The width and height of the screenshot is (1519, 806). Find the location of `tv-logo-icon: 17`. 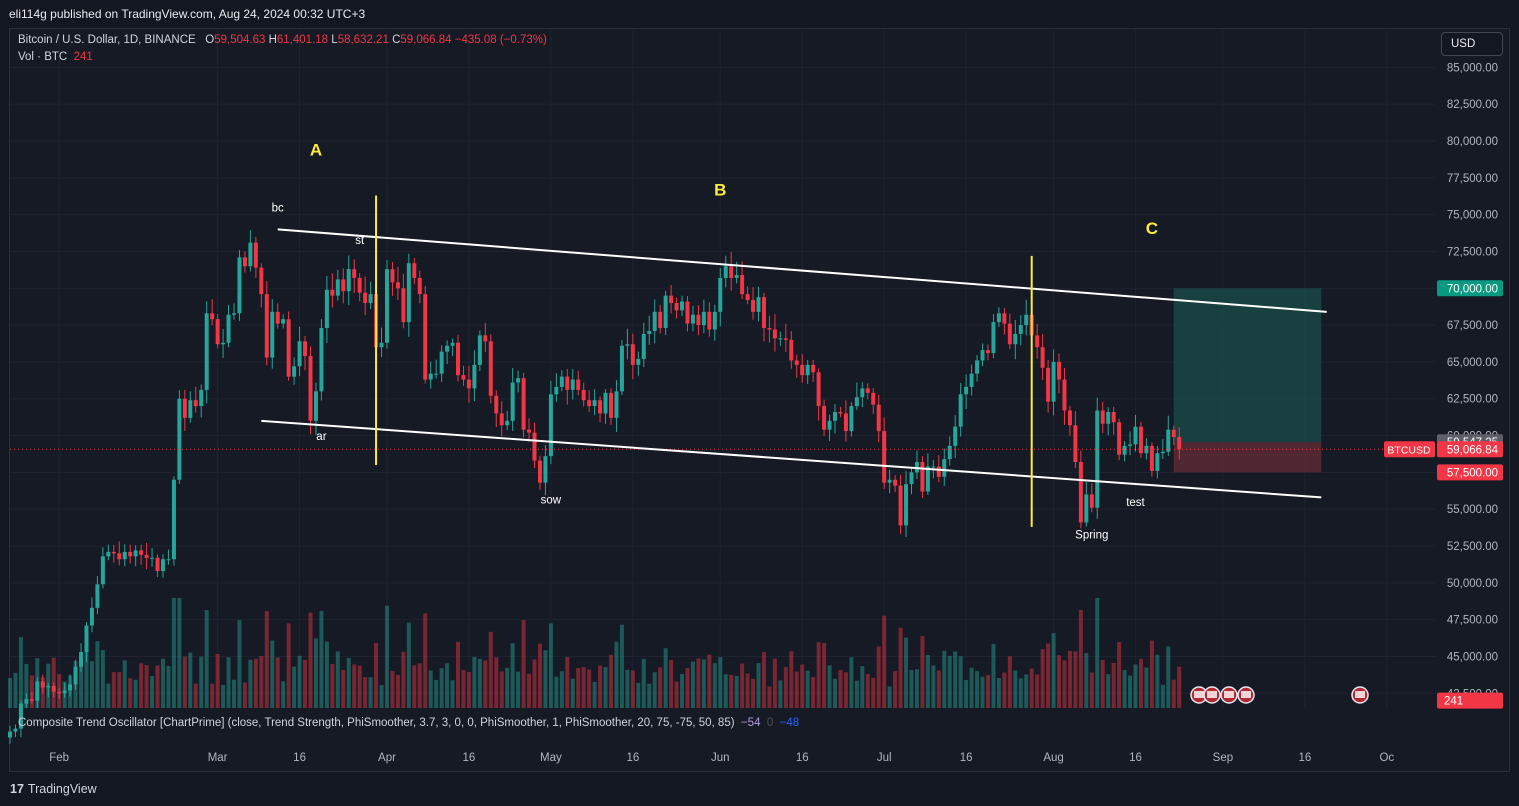

tv-logo-icon: 17 is located at coordinates (17, 789).